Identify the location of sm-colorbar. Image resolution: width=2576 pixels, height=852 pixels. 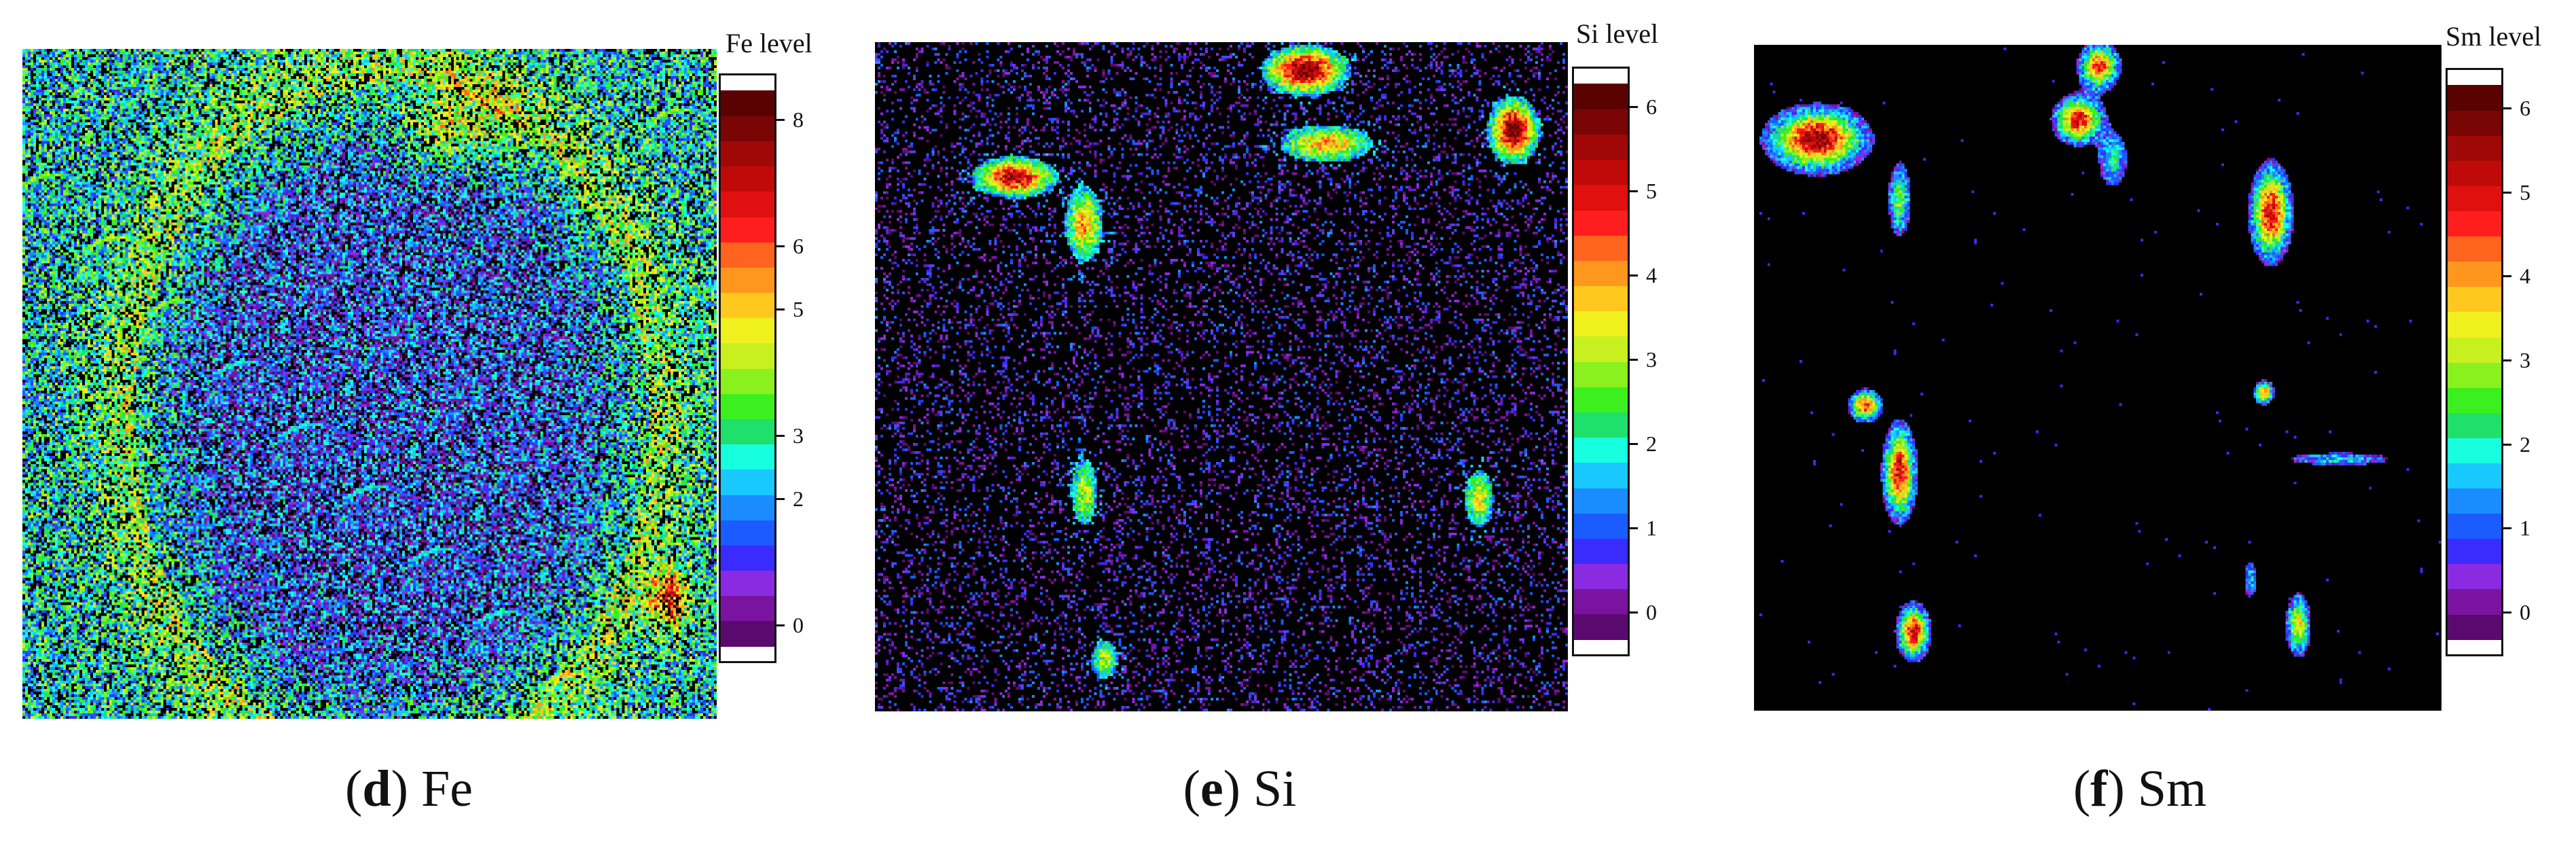
(2474, 362).